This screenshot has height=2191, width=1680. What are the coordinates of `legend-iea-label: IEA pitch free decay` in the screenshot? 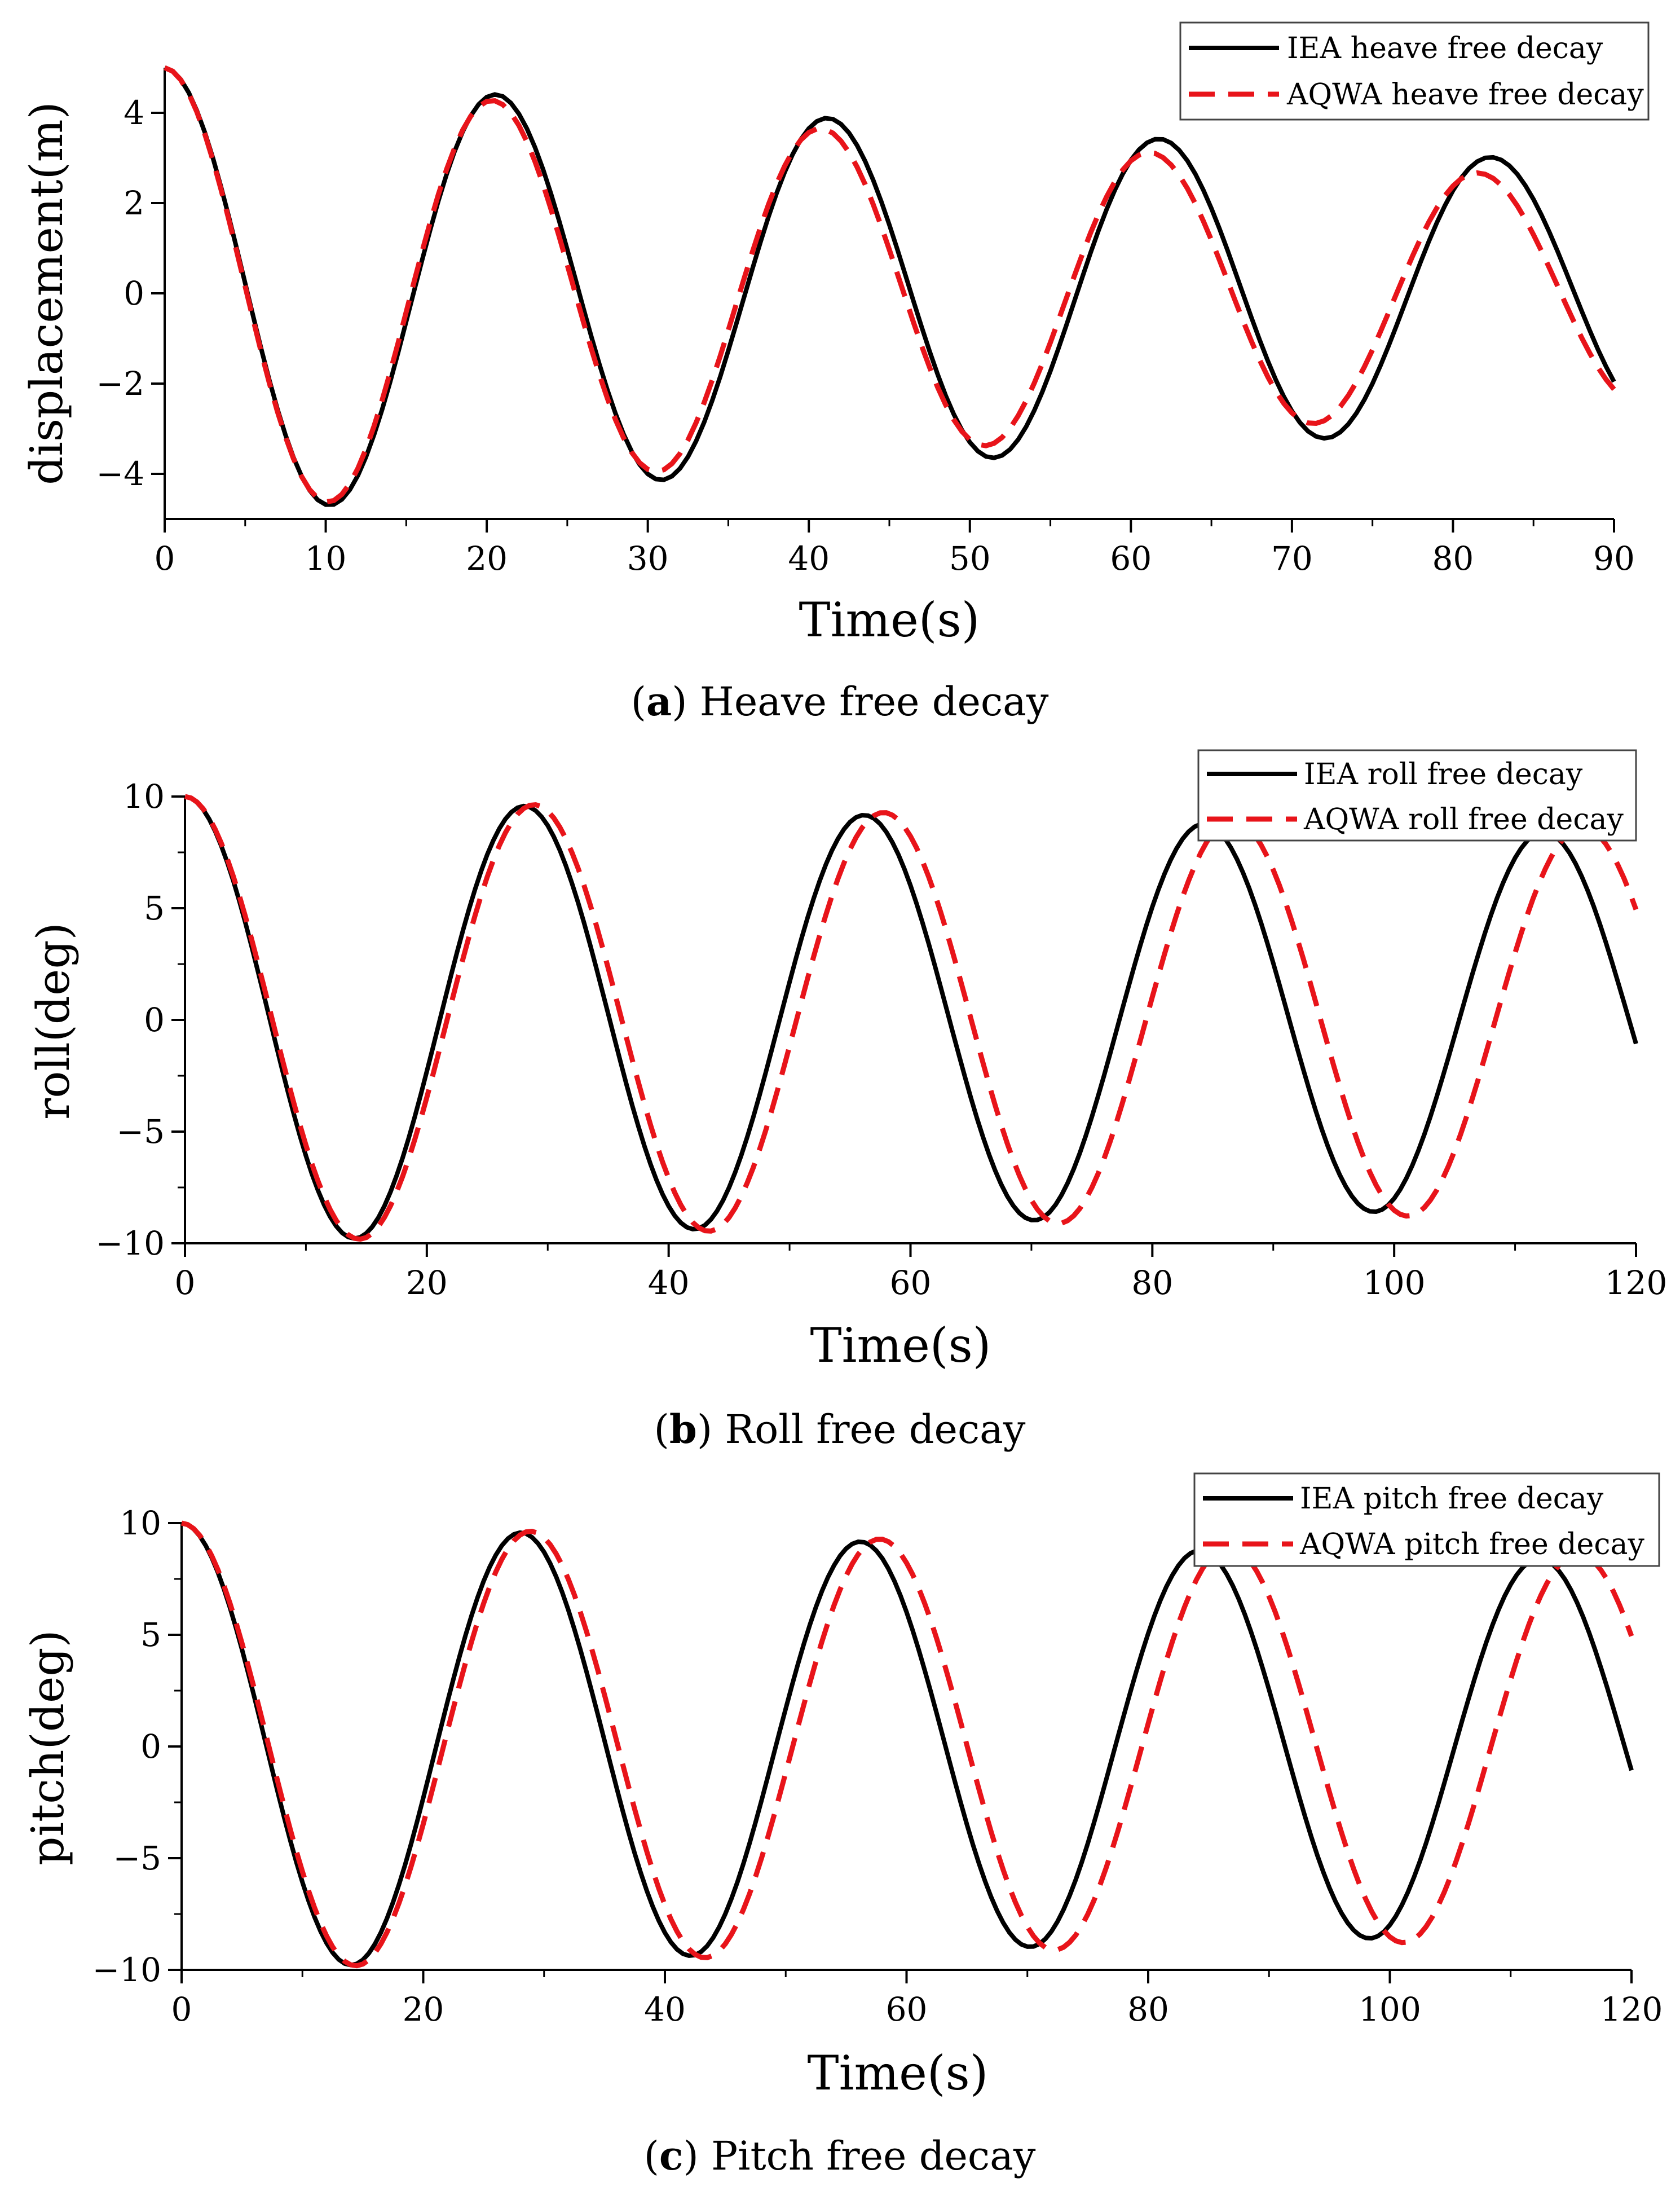 It's located at (1452, 1499).